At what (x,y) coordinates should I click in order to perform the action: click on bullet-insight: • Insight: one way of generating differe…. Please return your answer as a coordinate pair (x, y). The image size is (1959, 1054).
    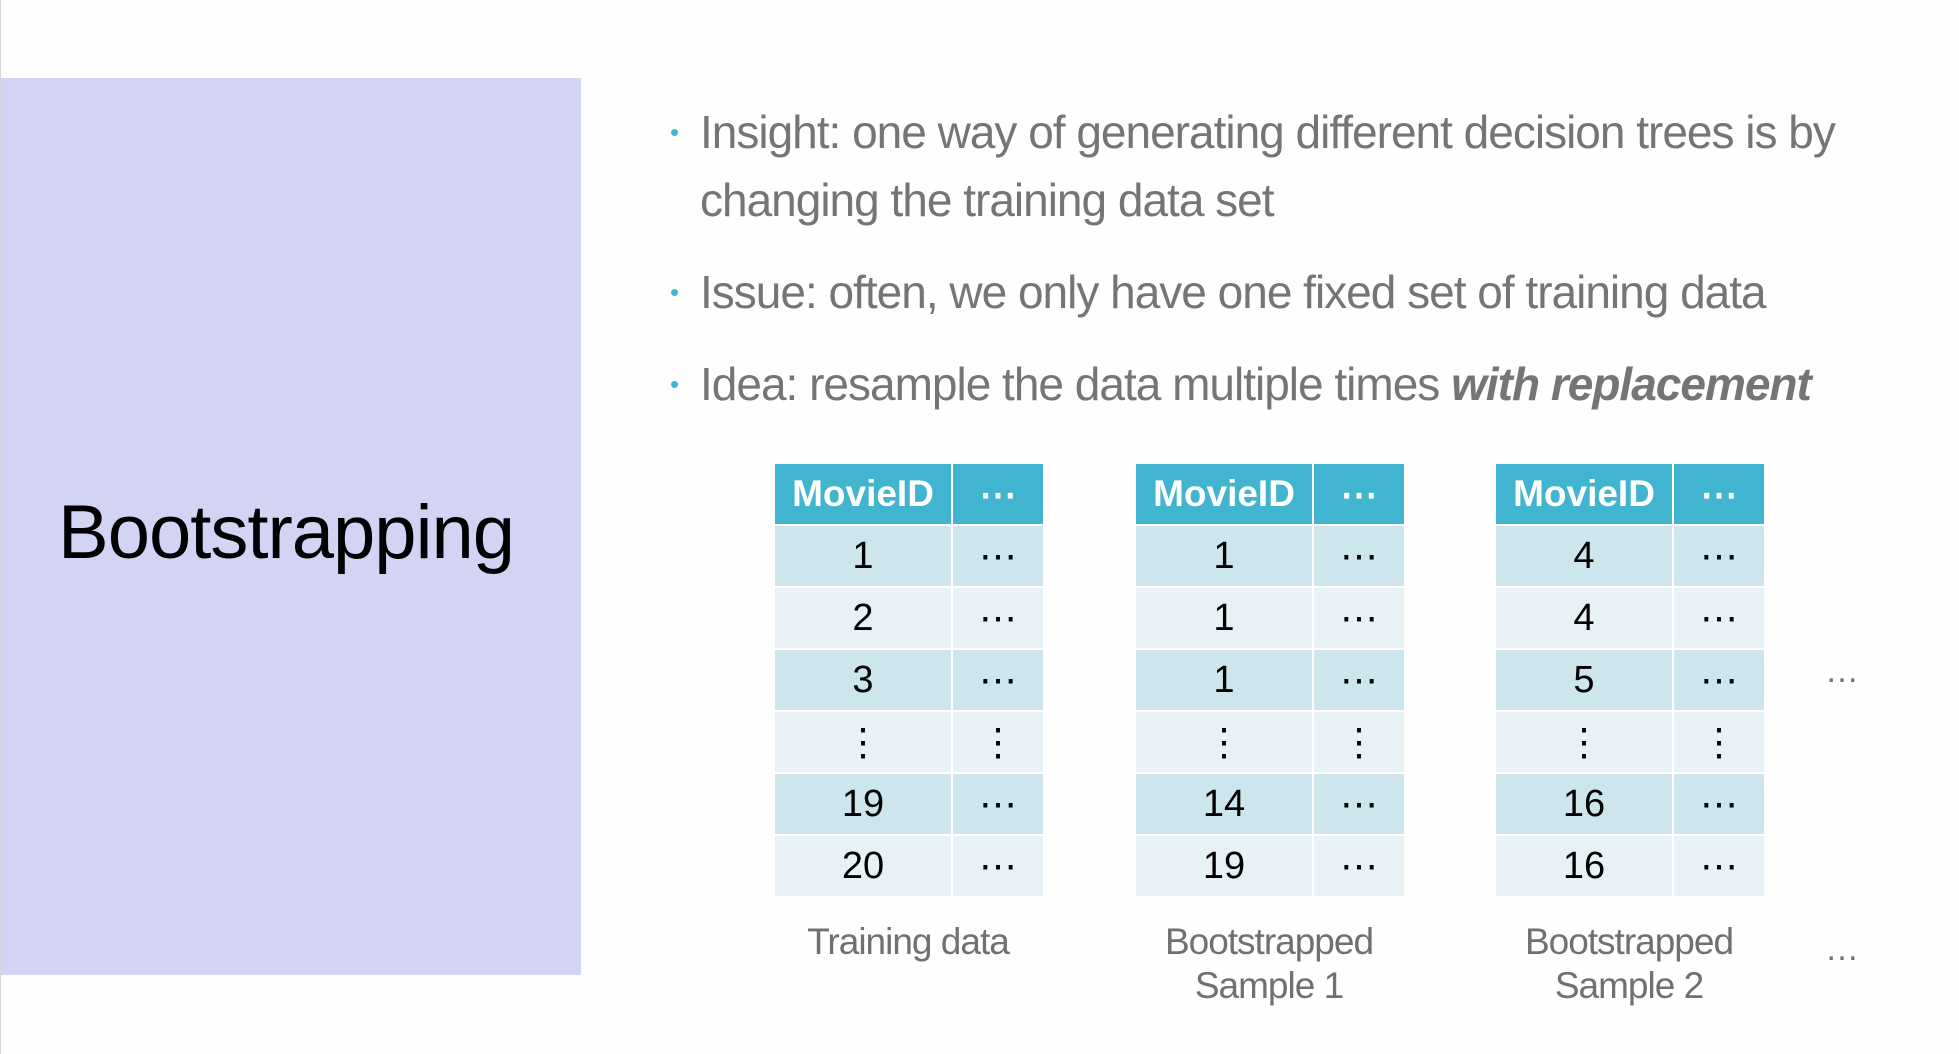
    Looking at the image, I should click on (1300, 166).